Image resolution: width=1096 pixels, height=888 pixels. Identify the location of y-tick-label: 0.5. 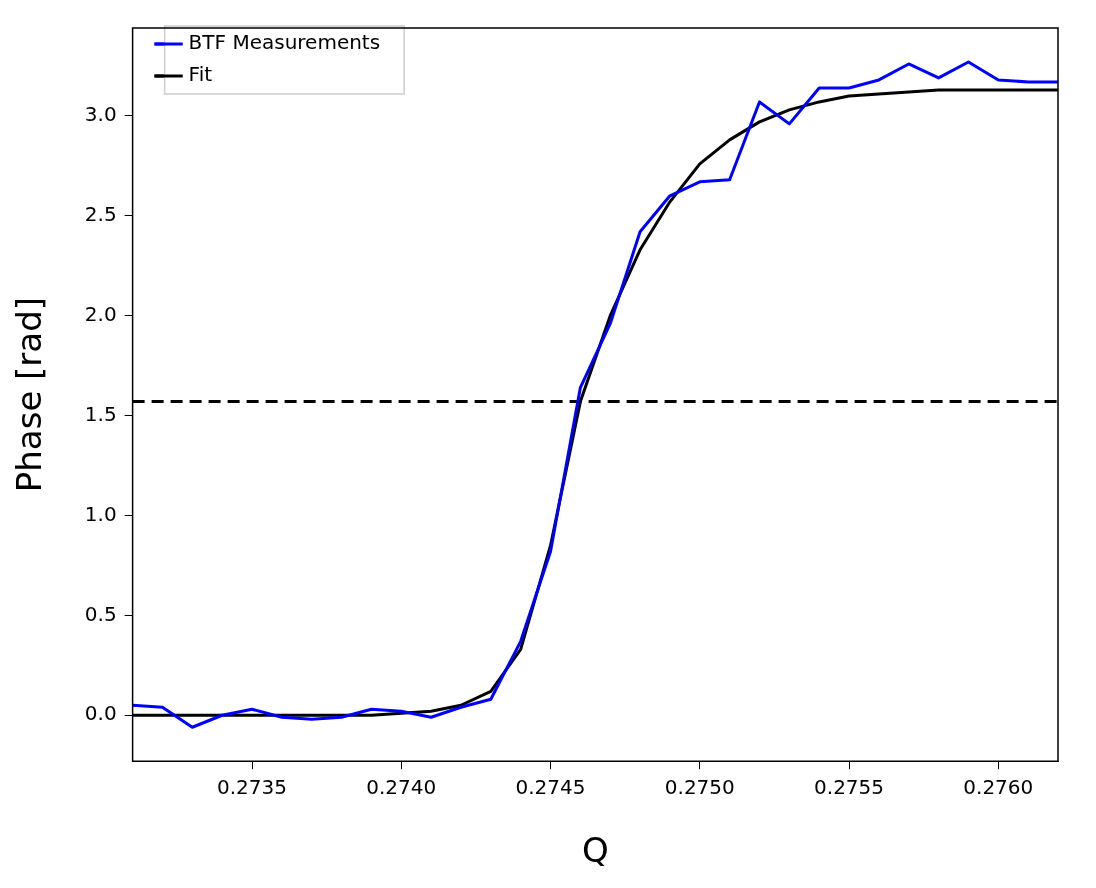
(100, 613).